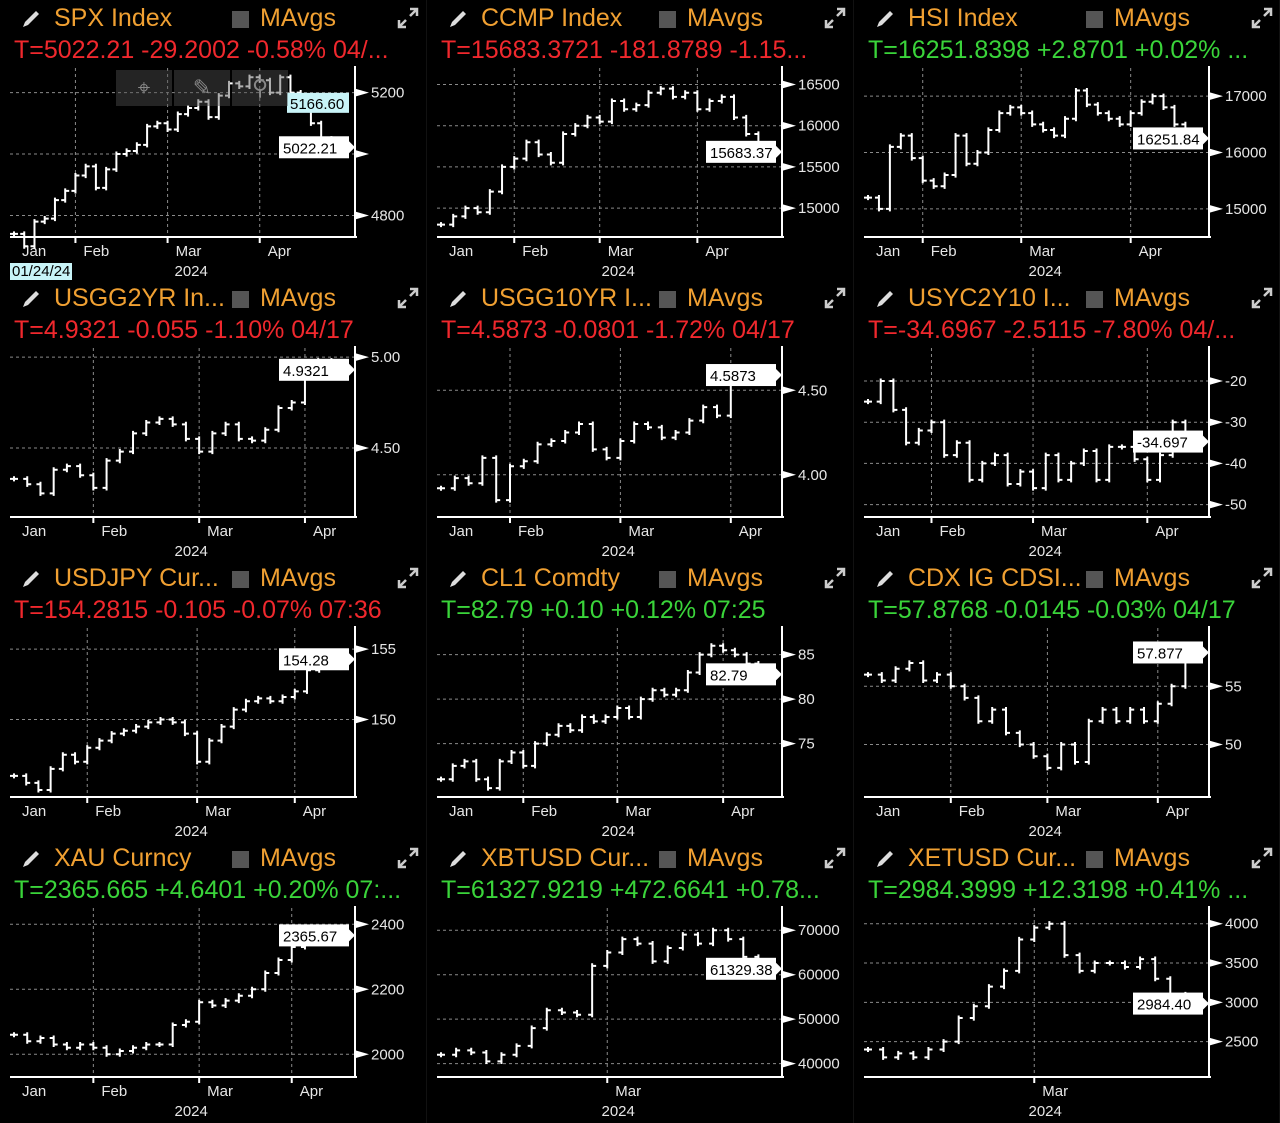 The width and height of the screenshot is (1280, 1123). Describe the element at coordinates (1164, 1005) in the screenshot. I see `last-price-label: 2984.40` at that location.